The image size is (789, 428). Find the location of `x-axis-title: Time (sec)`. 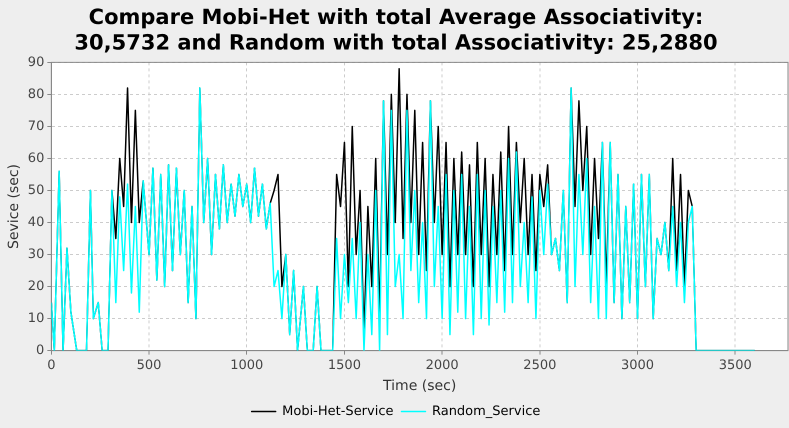

x-axis-title: Time (sec) is located at coordinates (419, 386).